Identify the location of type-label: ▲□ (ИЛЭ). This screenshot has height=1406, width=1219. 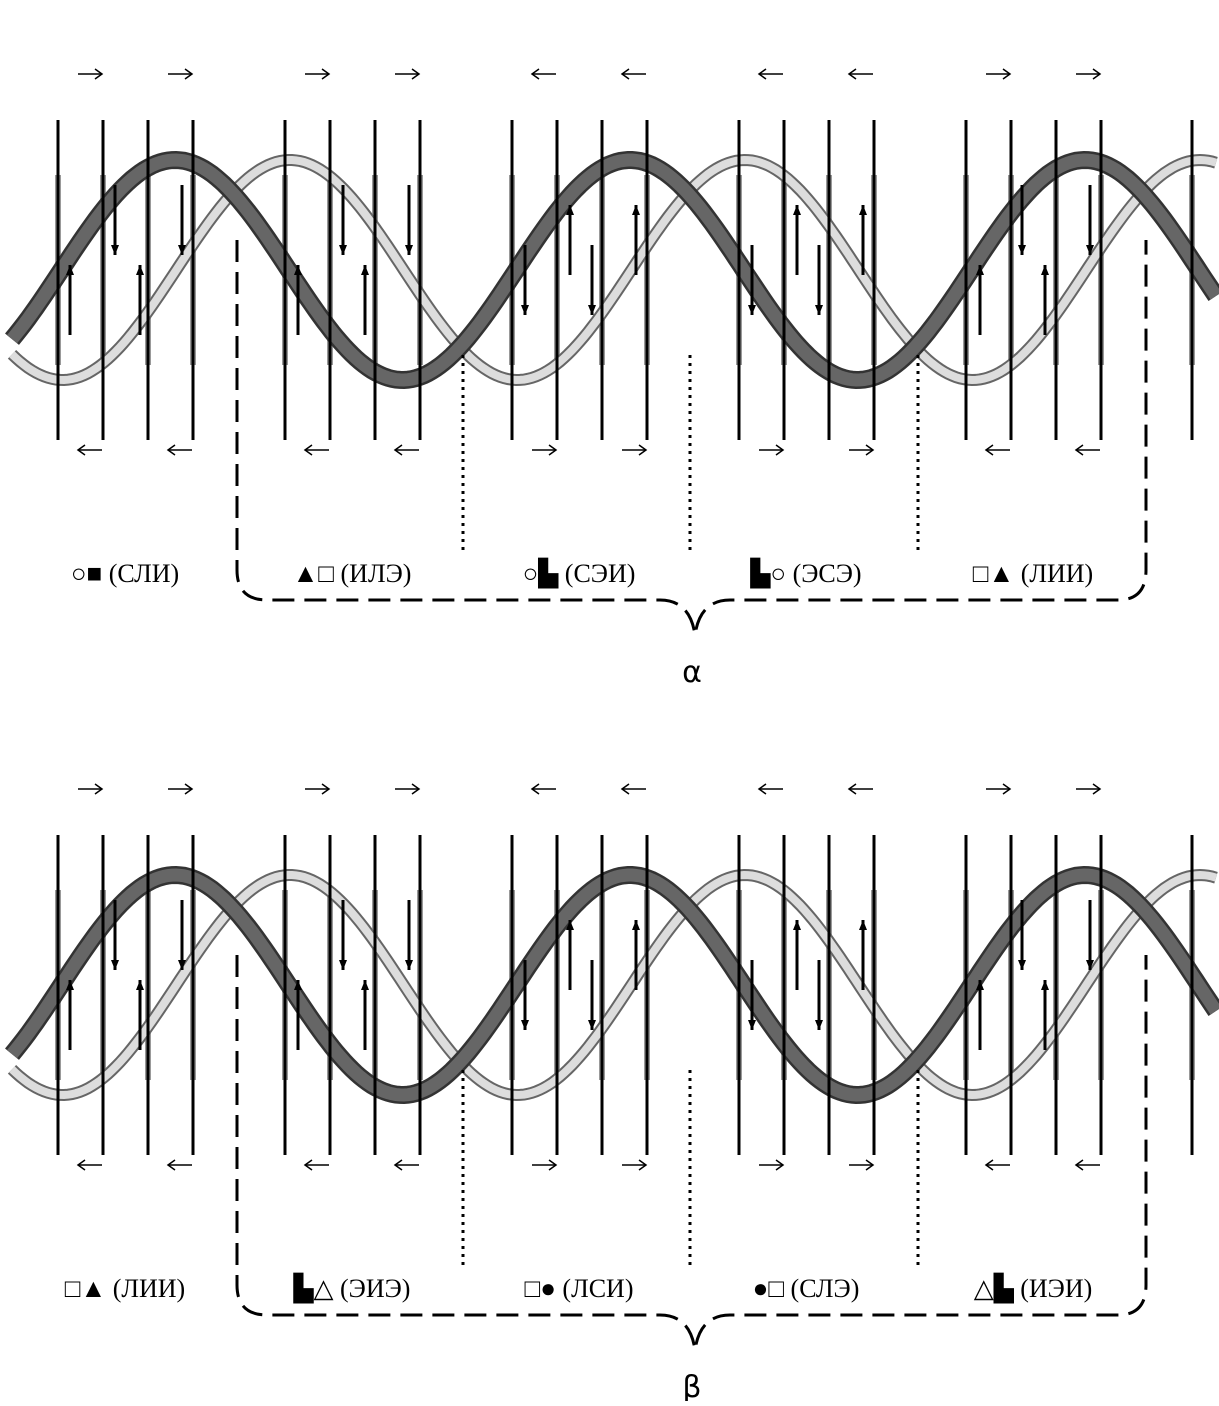
(352, 573).